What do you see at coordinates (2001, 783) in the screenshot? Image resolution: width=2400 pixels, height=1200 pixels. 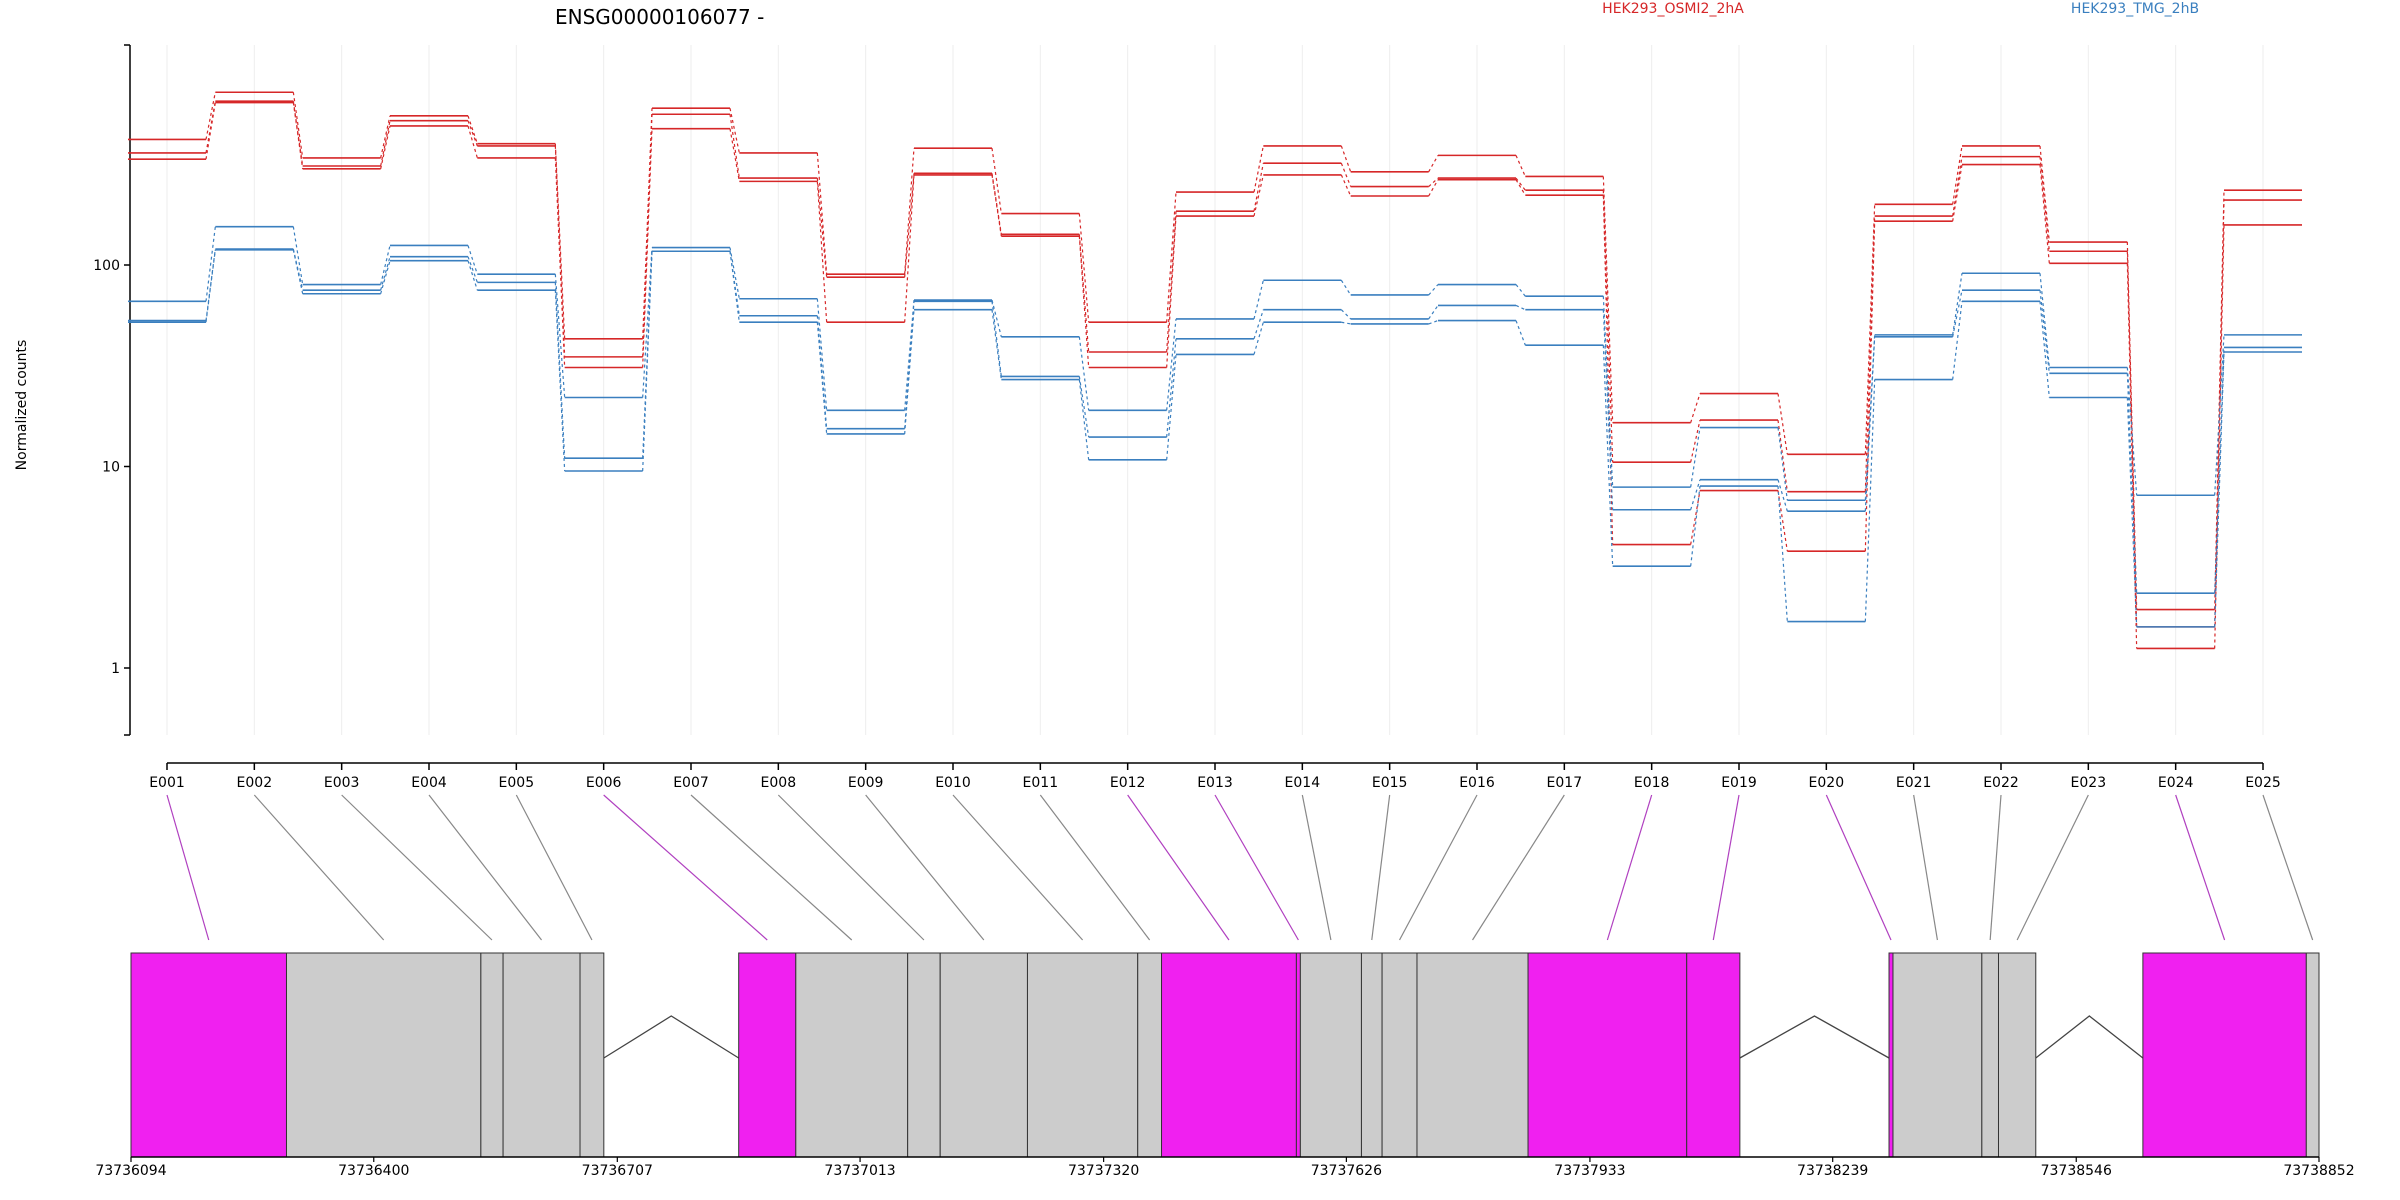 I see `x-tick-label: E022` at bounding box center [2001, 783].